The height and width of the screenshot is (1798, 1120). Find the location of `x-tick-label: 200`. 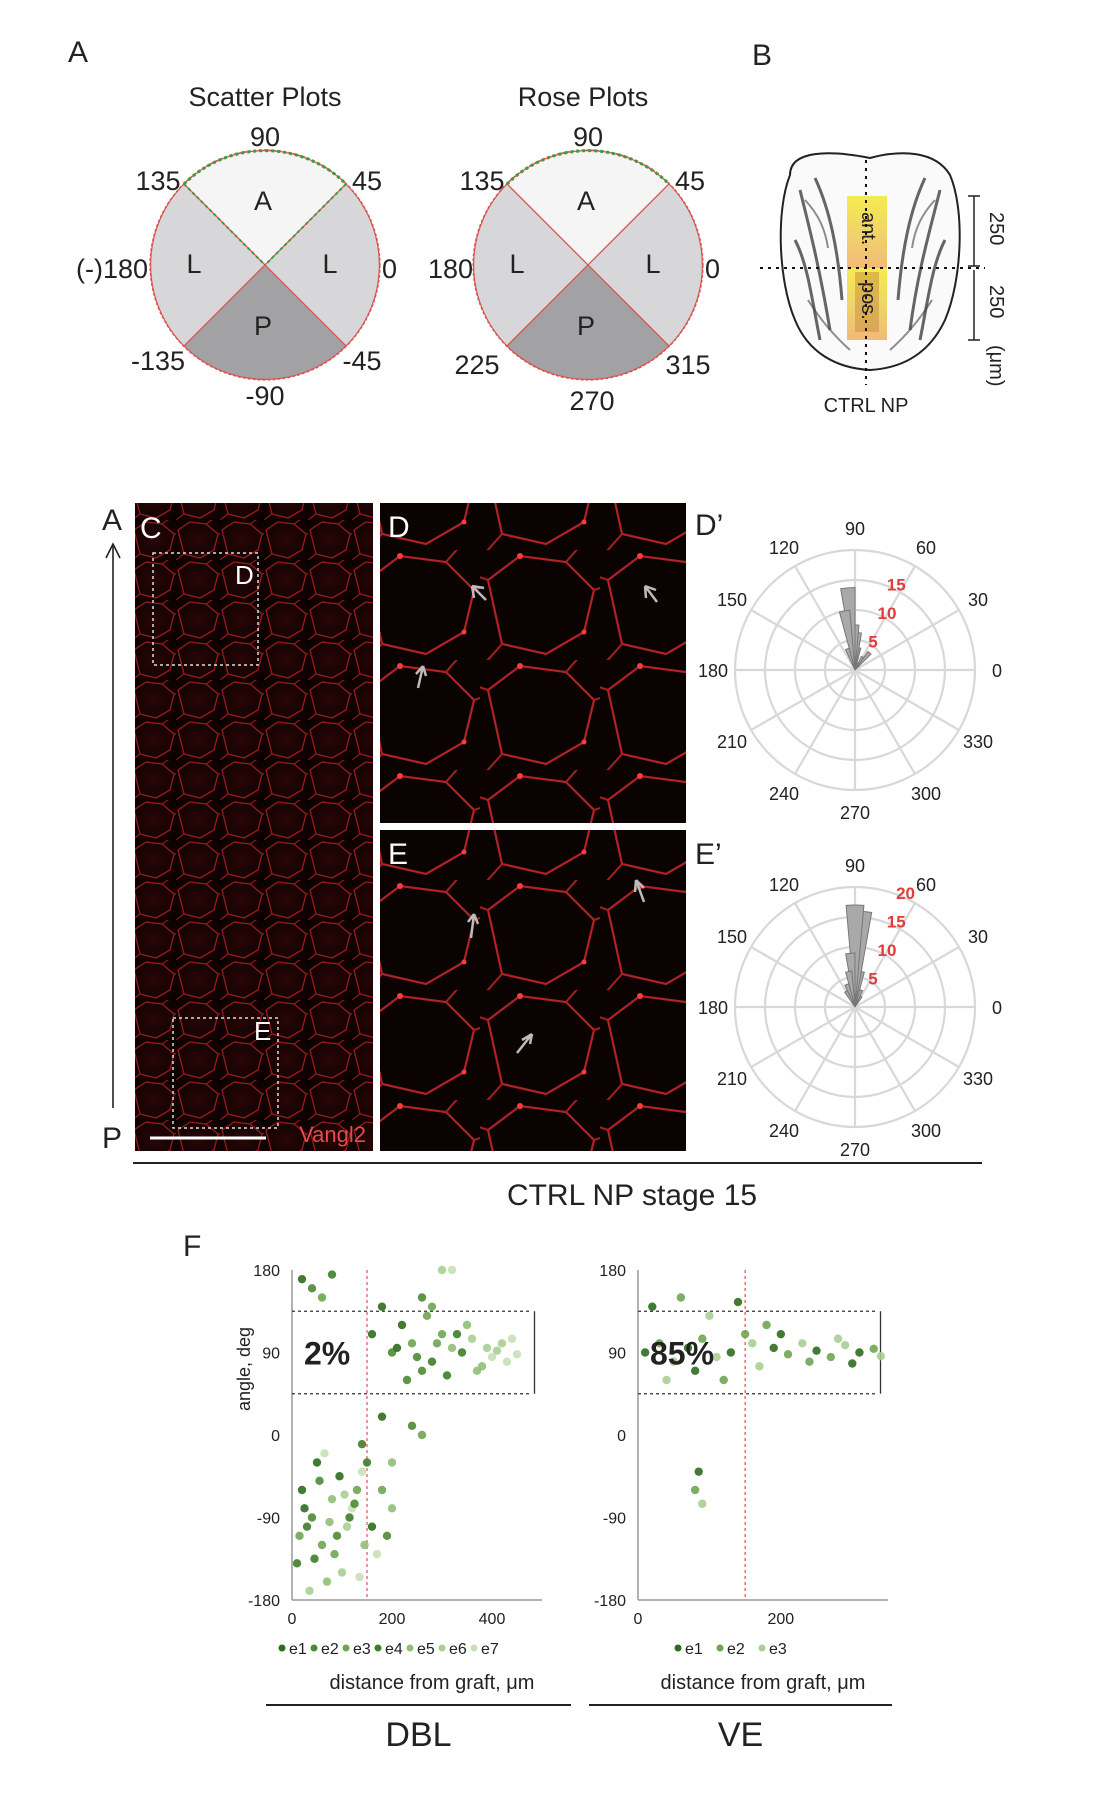

x-tick-label: 200 is located at coordinates (781, 1619).